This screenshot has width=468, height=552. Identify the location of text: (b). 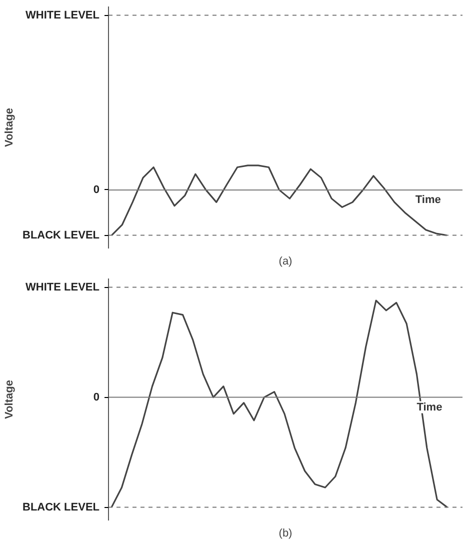
(285, 534).